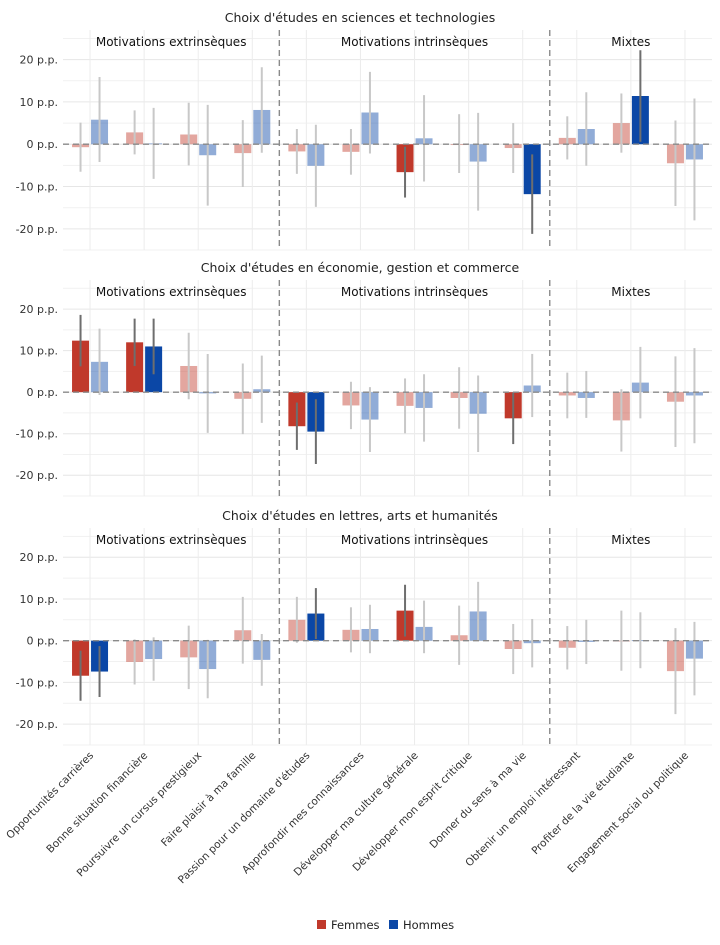 The image size is (720, 945). I want to click on x-tick-label: Bonne situation financière, so click(97, 803).